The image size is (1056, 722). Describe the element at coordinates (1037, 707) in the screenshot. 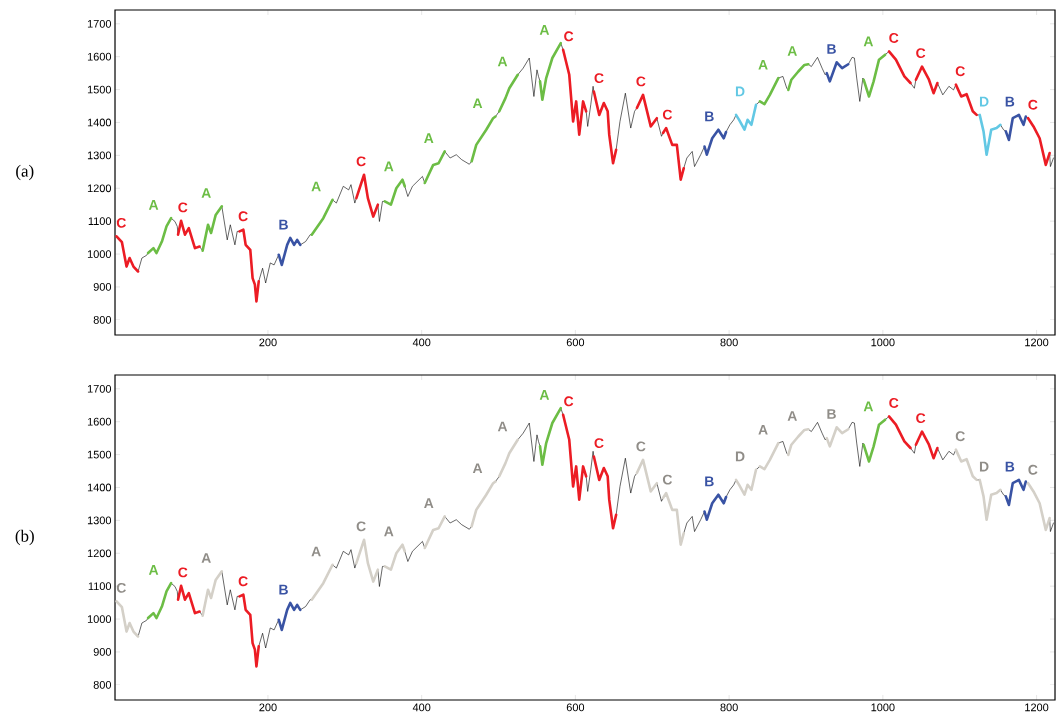

I see `x-tick-label: 1200` at that location.